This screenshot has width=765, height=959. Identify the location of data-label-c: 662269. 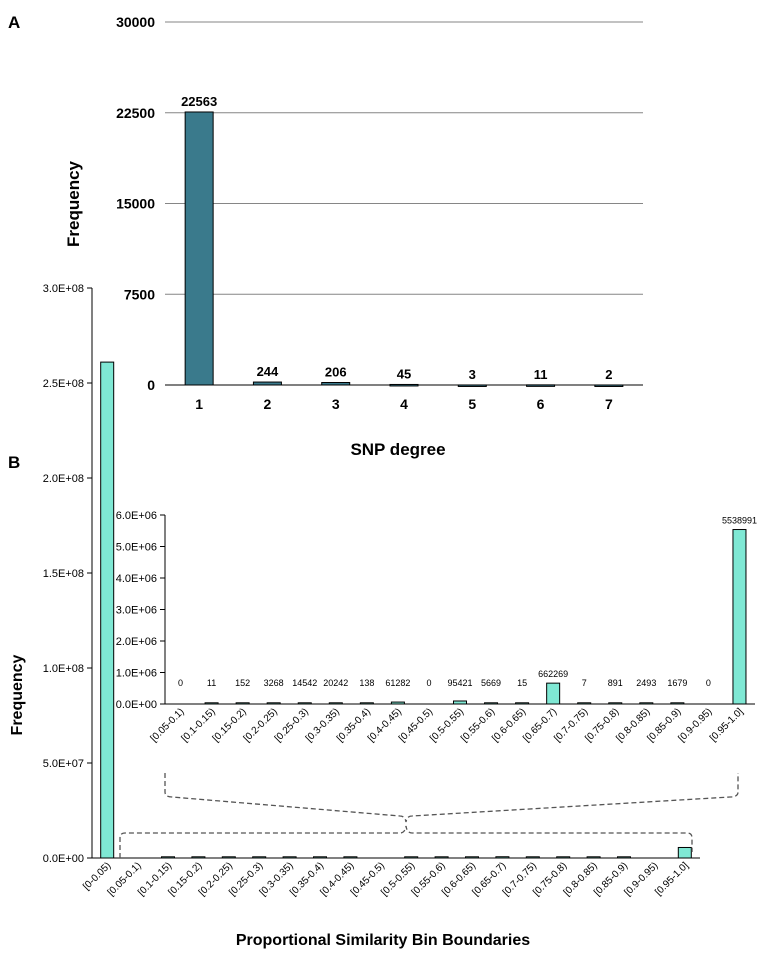
(553, 674).